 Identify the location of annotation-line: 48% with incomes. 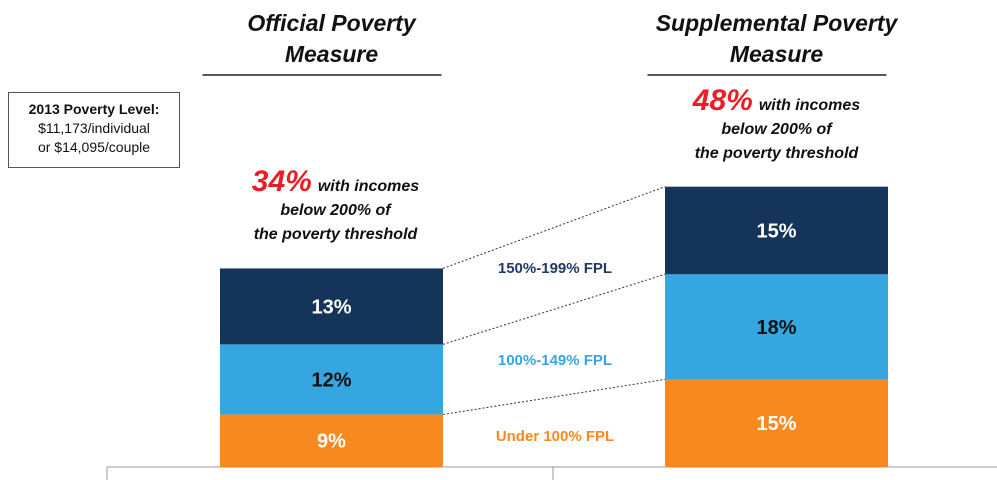
(777, 101).